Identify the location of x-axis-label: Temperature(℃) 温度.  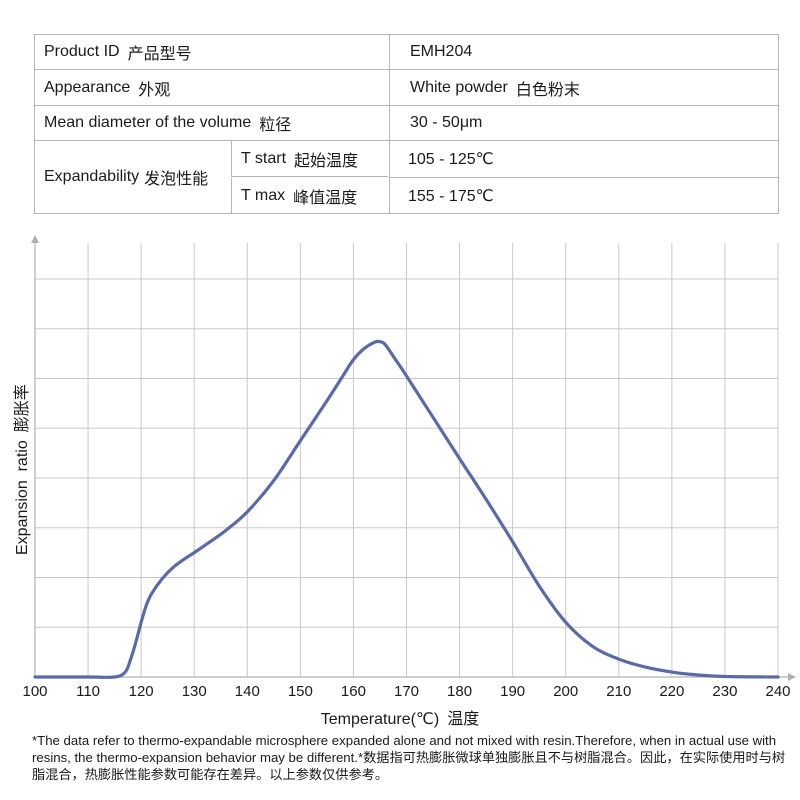
(400, 717).